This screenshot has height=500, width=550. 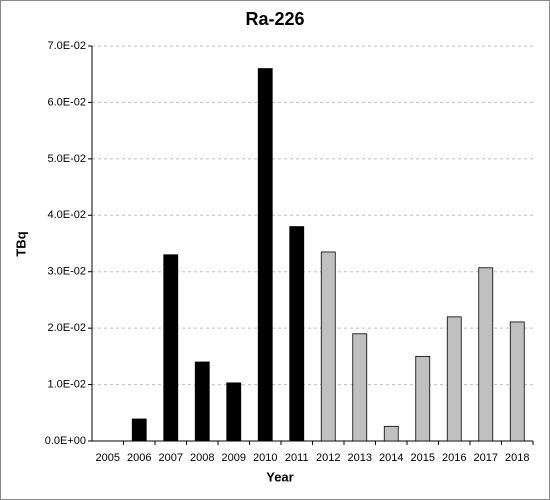 I want to click on y-tick-label: 7.0E-02, so click(x=66, y=46).